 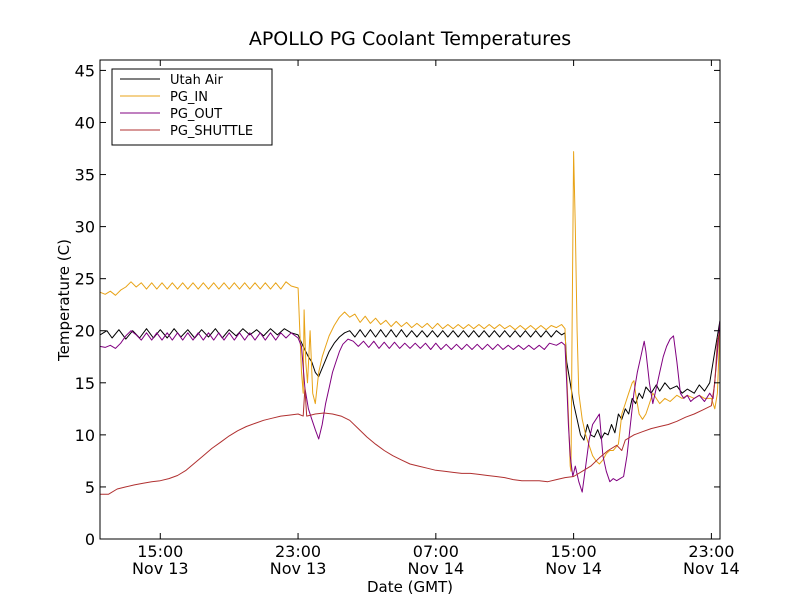 I want to click on y-tick-label: 40, so click(x=85, y=122).